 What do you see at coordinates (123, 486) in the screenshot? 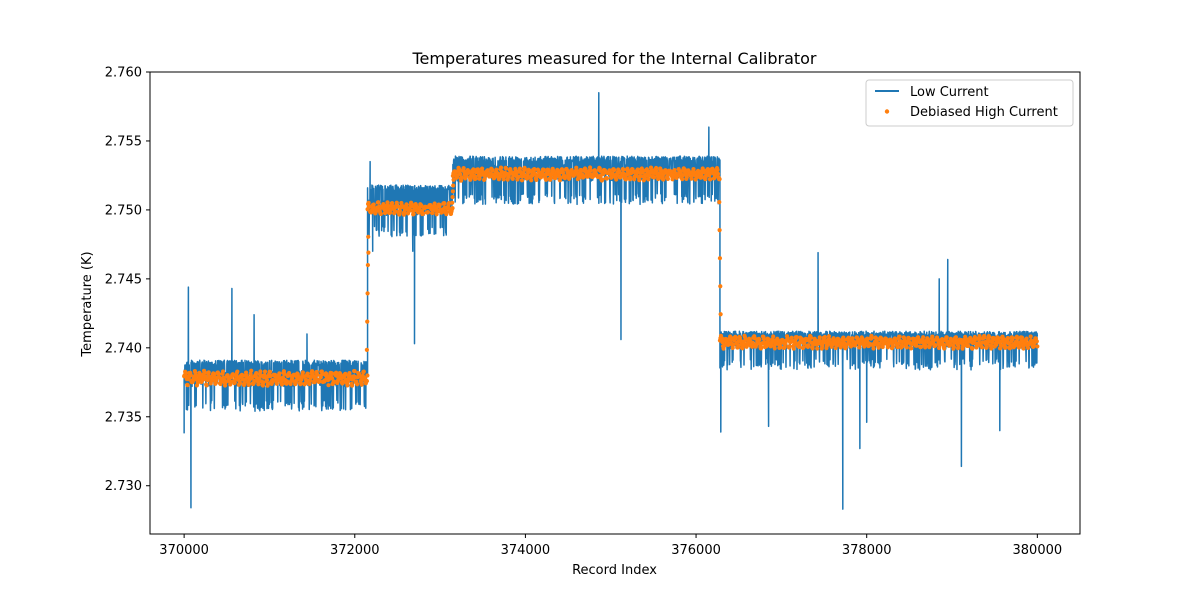
I see `y-tick-label: 2.730` at bounding box center [123, 486].